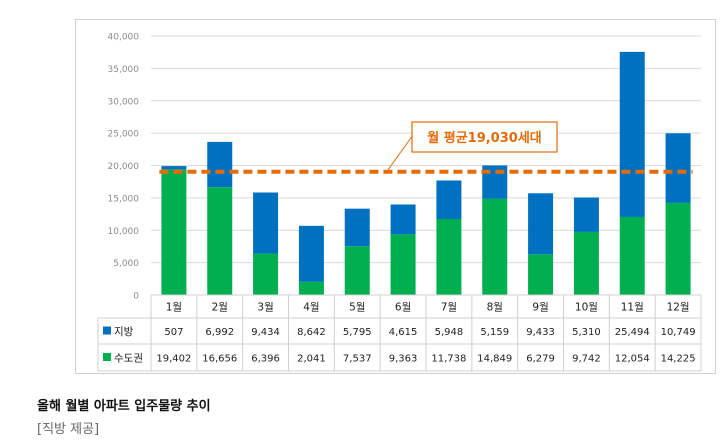 This screenshot has height=446, width=725. I want to click on average-callout-box, so click(484, 137).